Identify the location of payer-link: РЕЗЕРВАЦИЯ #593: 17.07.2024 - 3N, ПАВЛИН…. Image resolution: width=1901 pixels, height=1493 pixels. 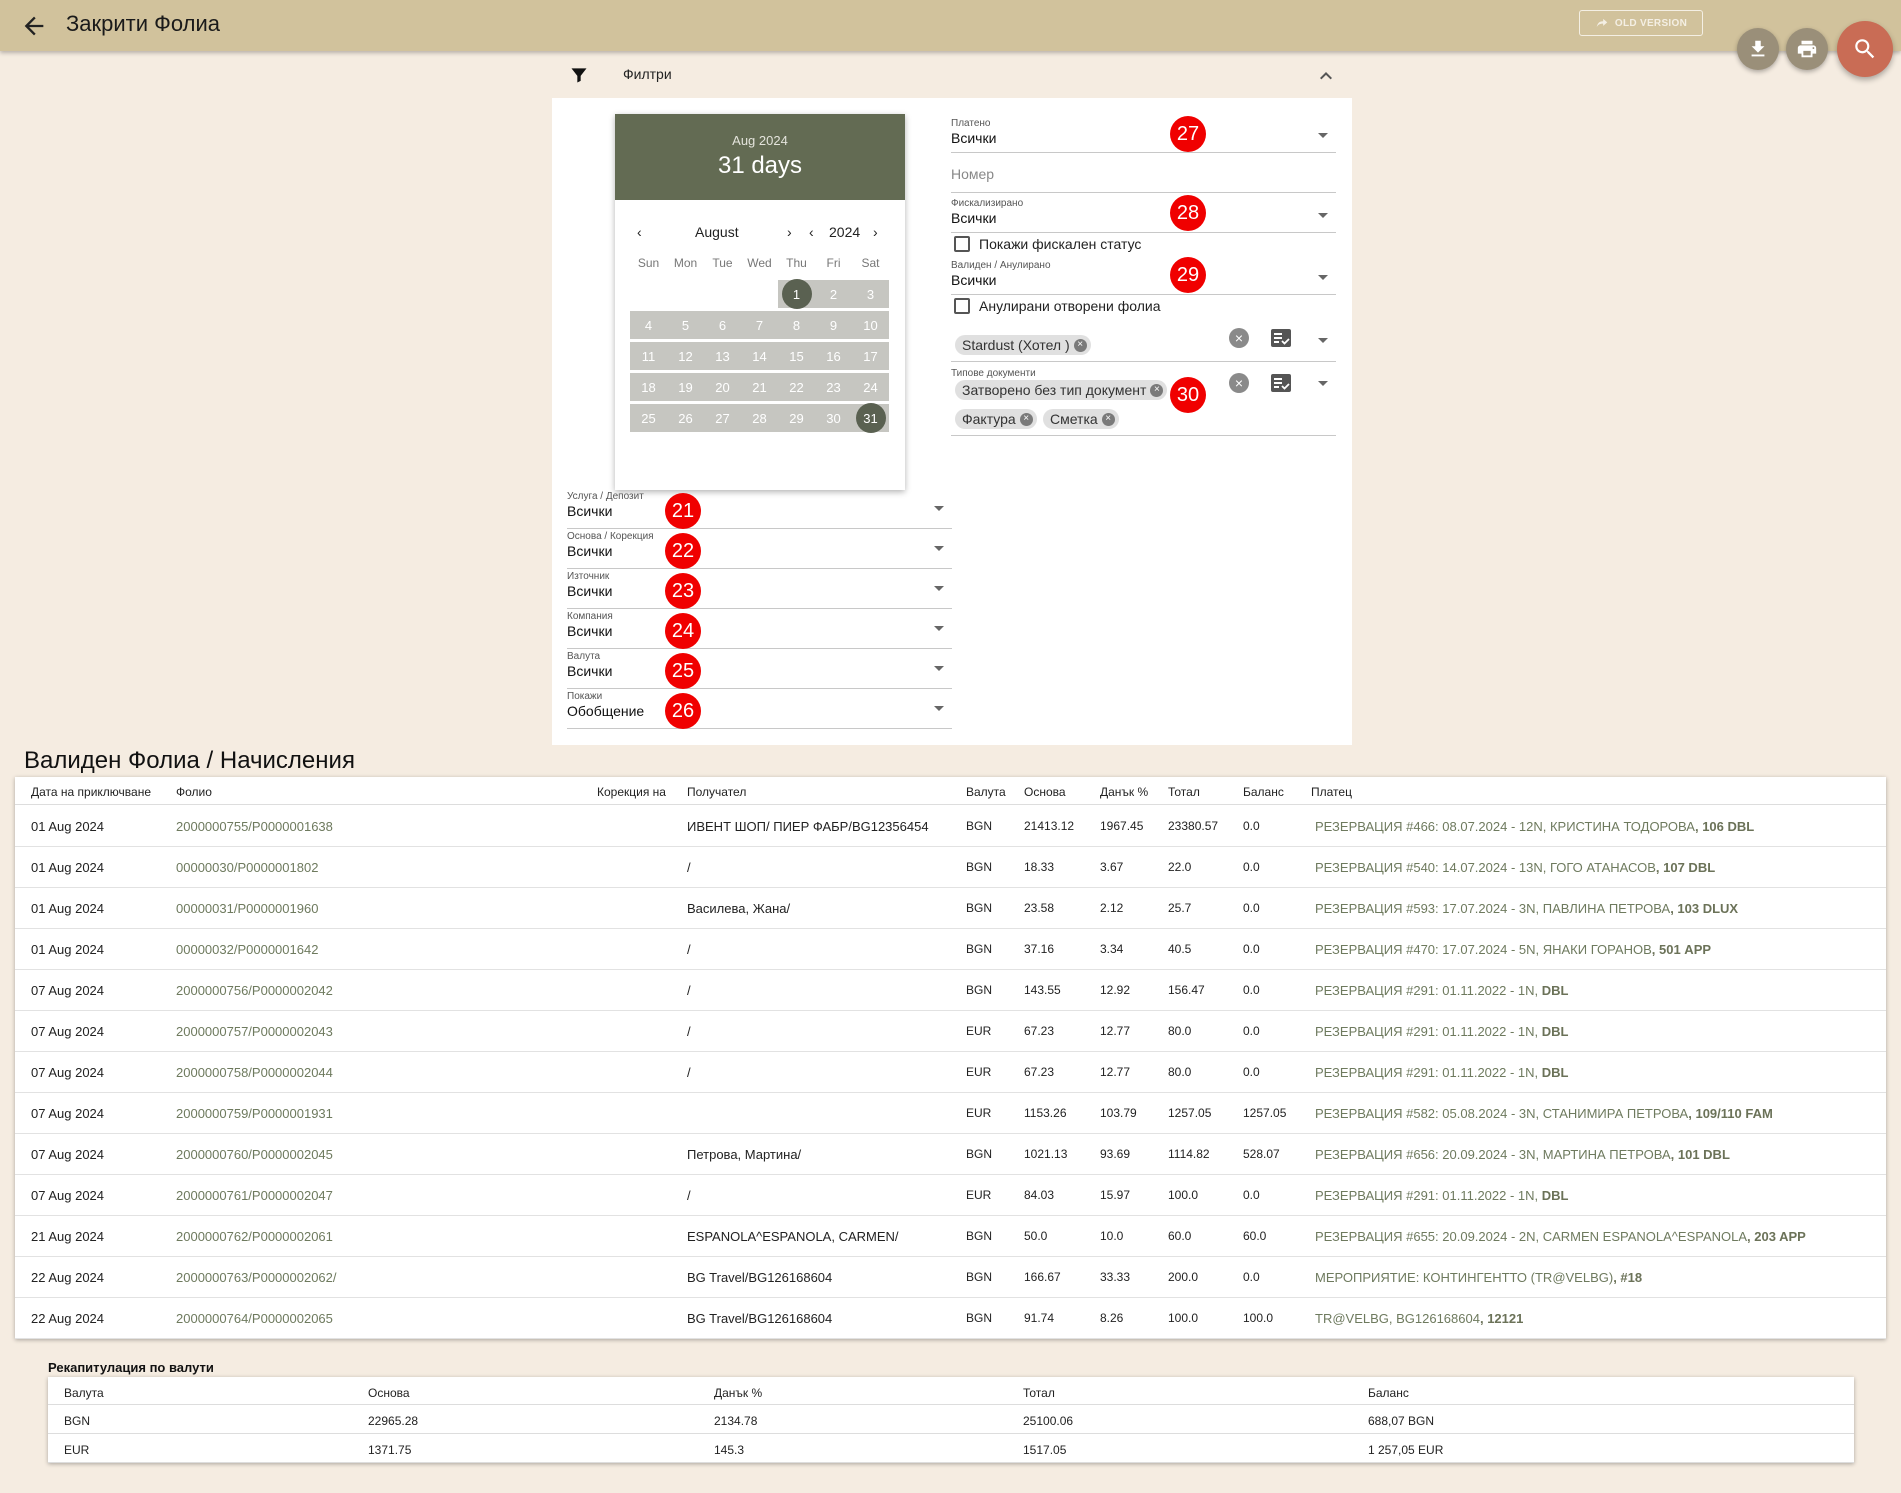
(1526, 908).